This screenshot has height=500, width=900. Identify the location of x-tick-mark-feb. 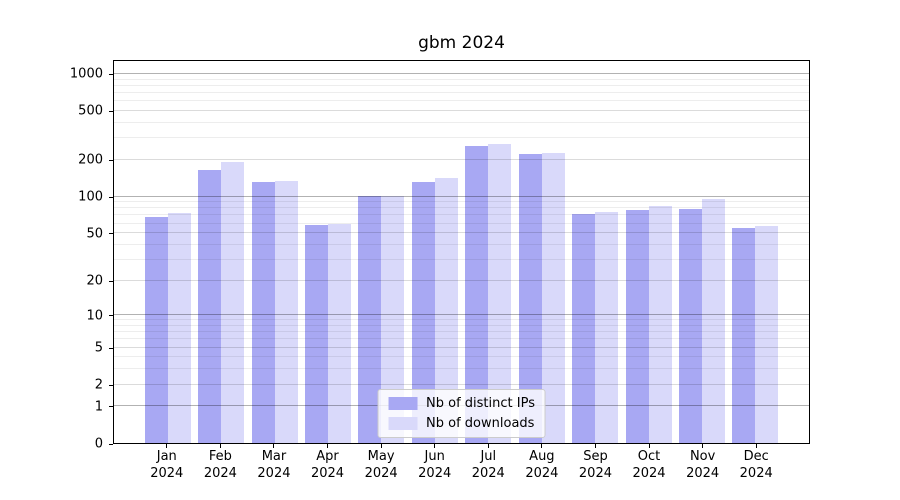
(220, 446).